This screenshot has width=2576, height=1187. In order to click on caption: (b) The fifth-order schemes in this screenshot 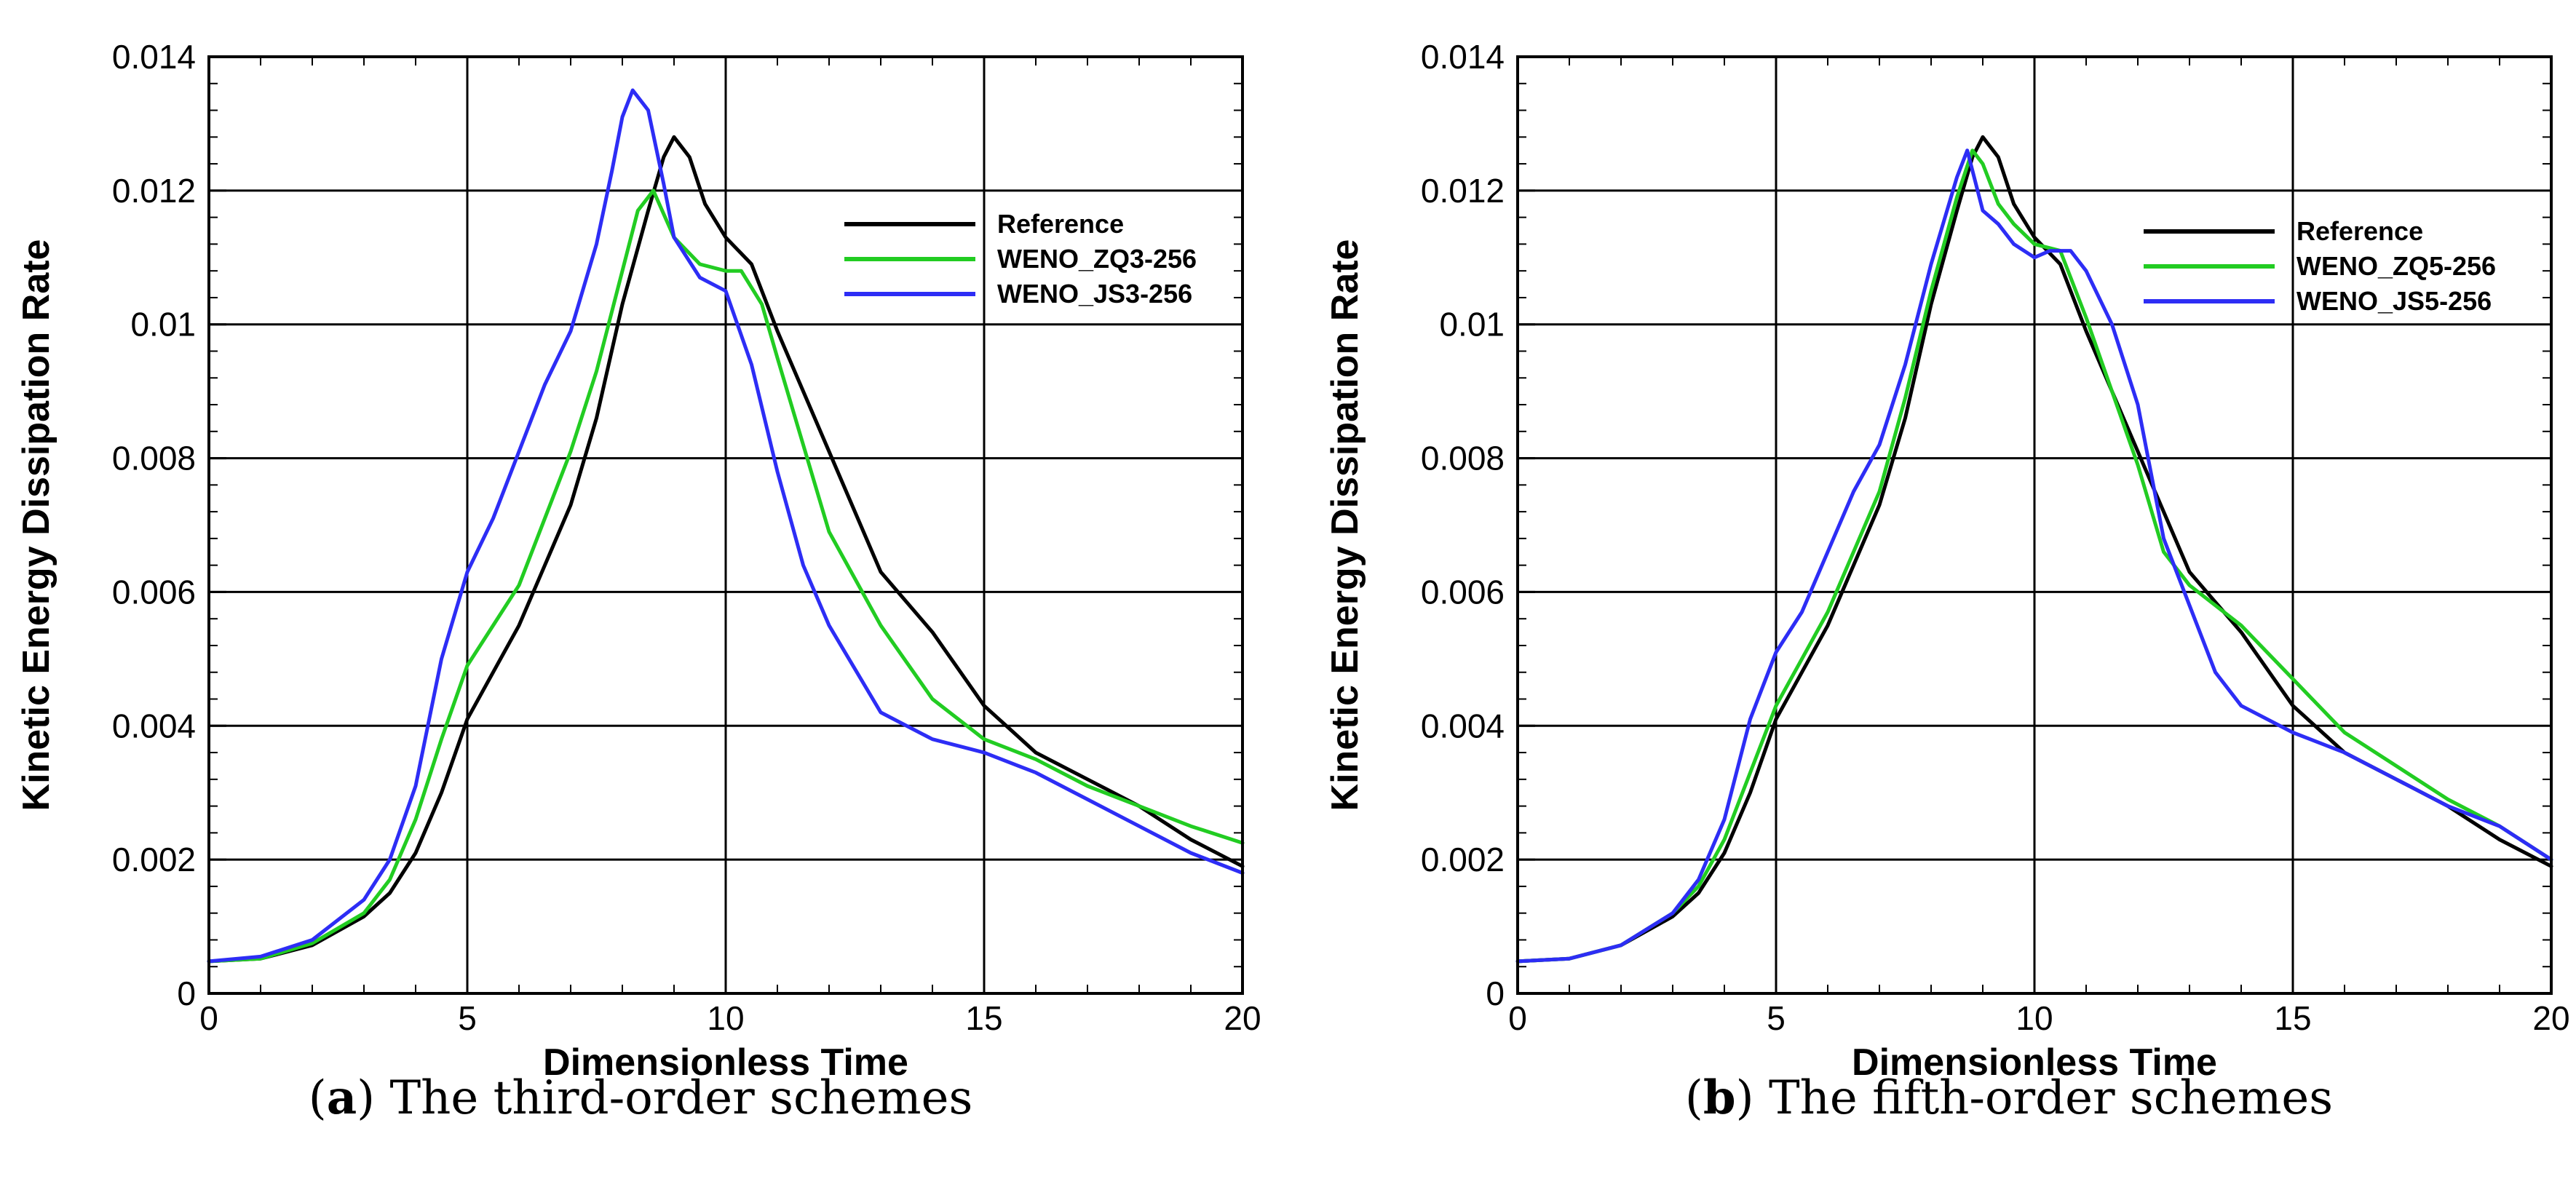, I will do `click(2009, 1098)`.